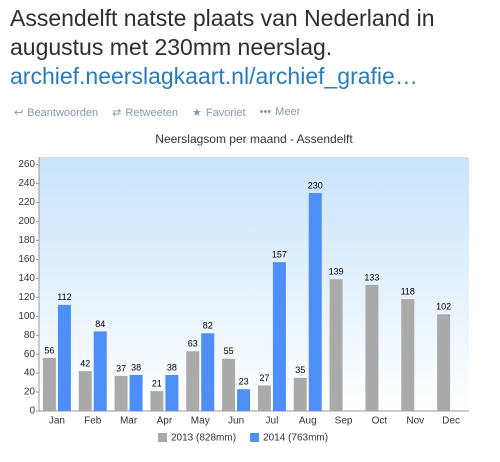  Describe the element at coordinates (26, 240) in the screenshot. I see `y-tick-label: 180` at that location.